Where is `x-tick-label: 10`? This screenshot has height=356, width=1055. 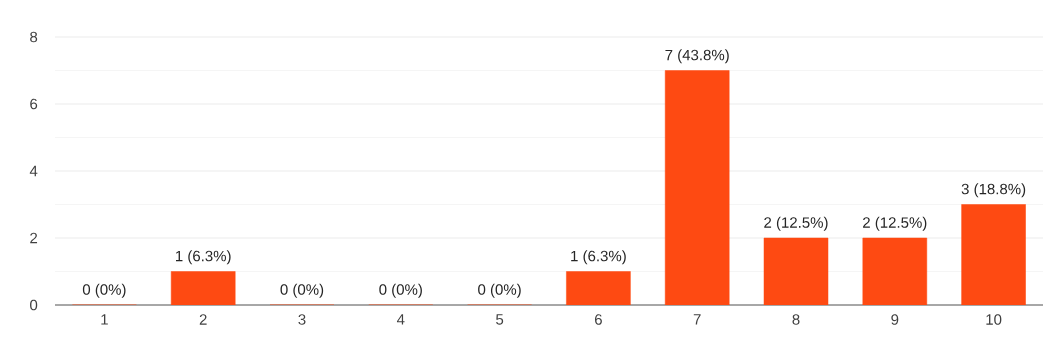
x-tick-label: 10 is located at coordinates (994, 319).